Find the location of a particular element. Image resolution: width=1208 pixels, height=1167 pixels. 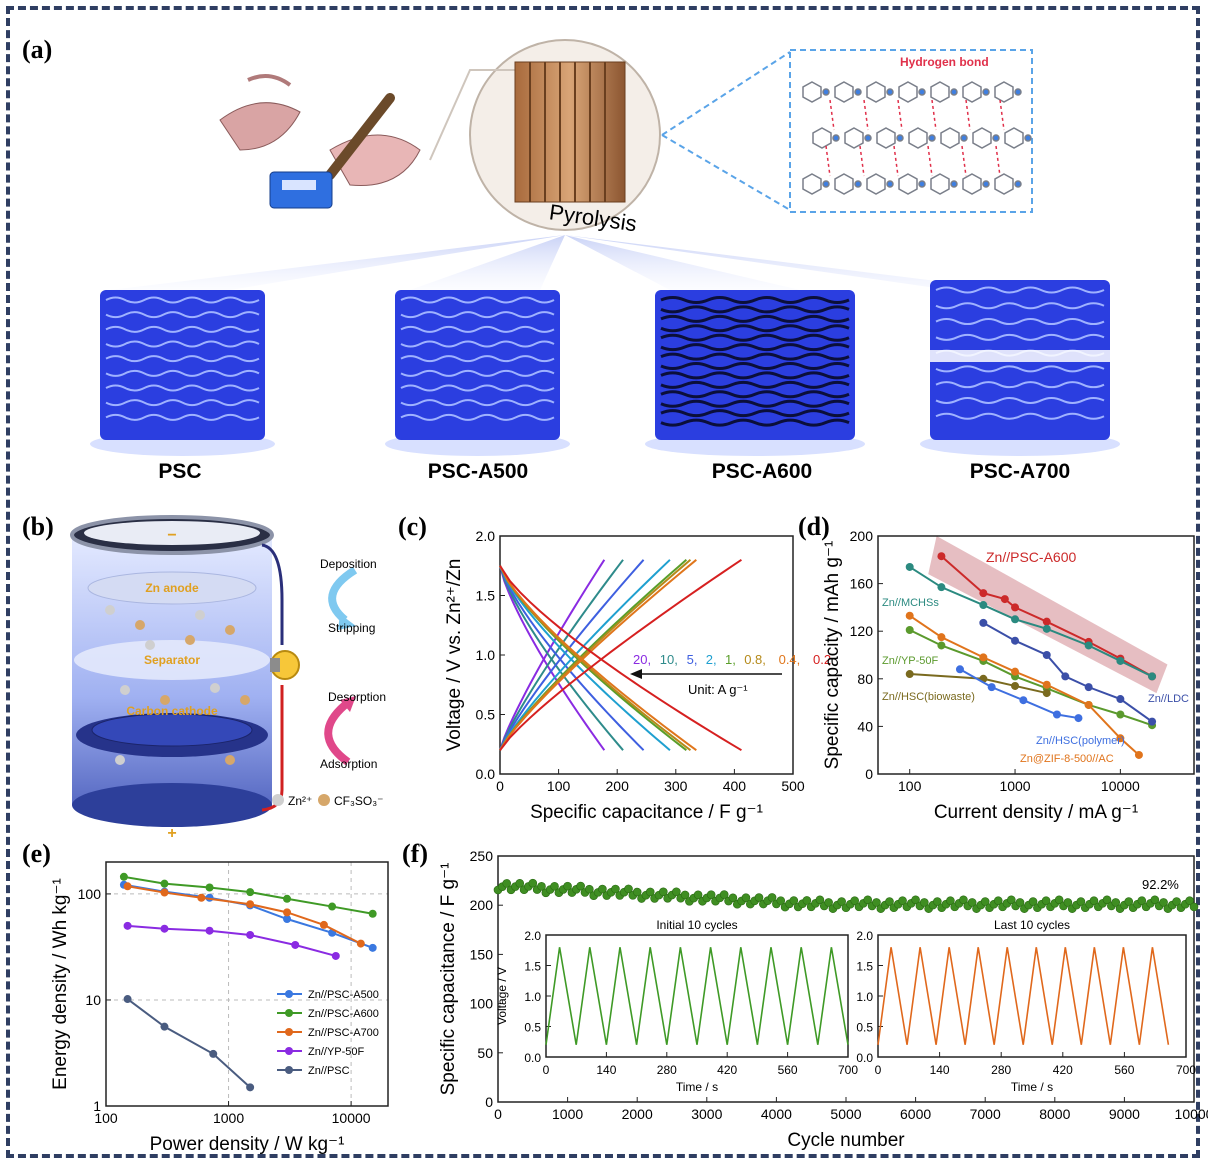

series-label: Zn//HSC(biowaste) is located at coordinates (928, 697).